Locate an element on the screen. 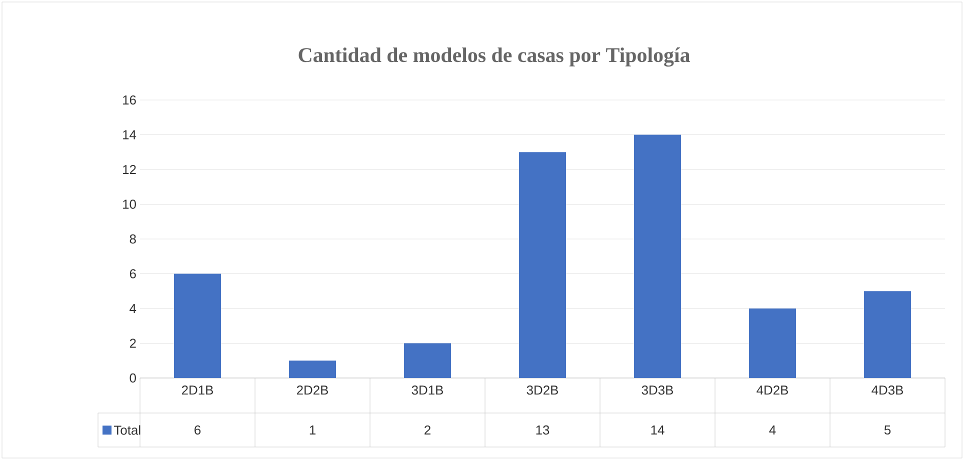 The width and height of the screenshot is (964, 460). data-label: 5 is located at coordinates (887, 430).